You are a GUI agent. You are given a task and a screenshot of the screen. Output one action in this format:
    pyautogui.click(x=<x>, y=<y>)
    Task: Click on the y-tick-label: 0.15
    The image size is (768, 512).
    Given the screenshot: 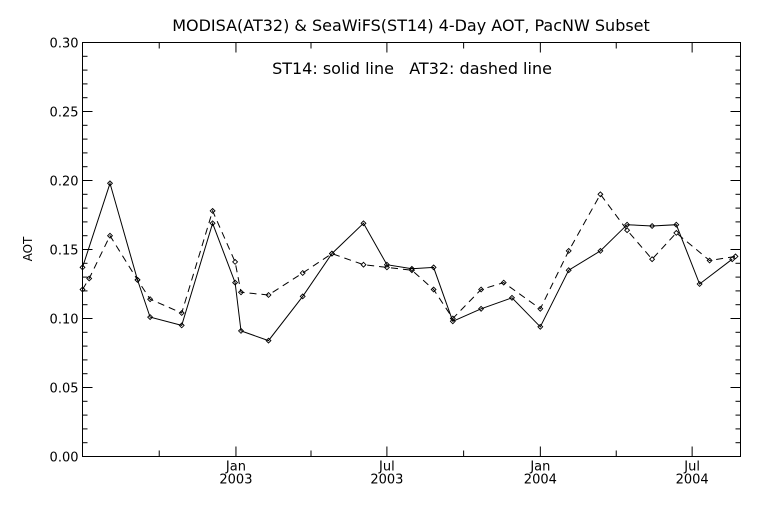 What is the action you would take?
    pyautogui.click(x=64, y=251)
    